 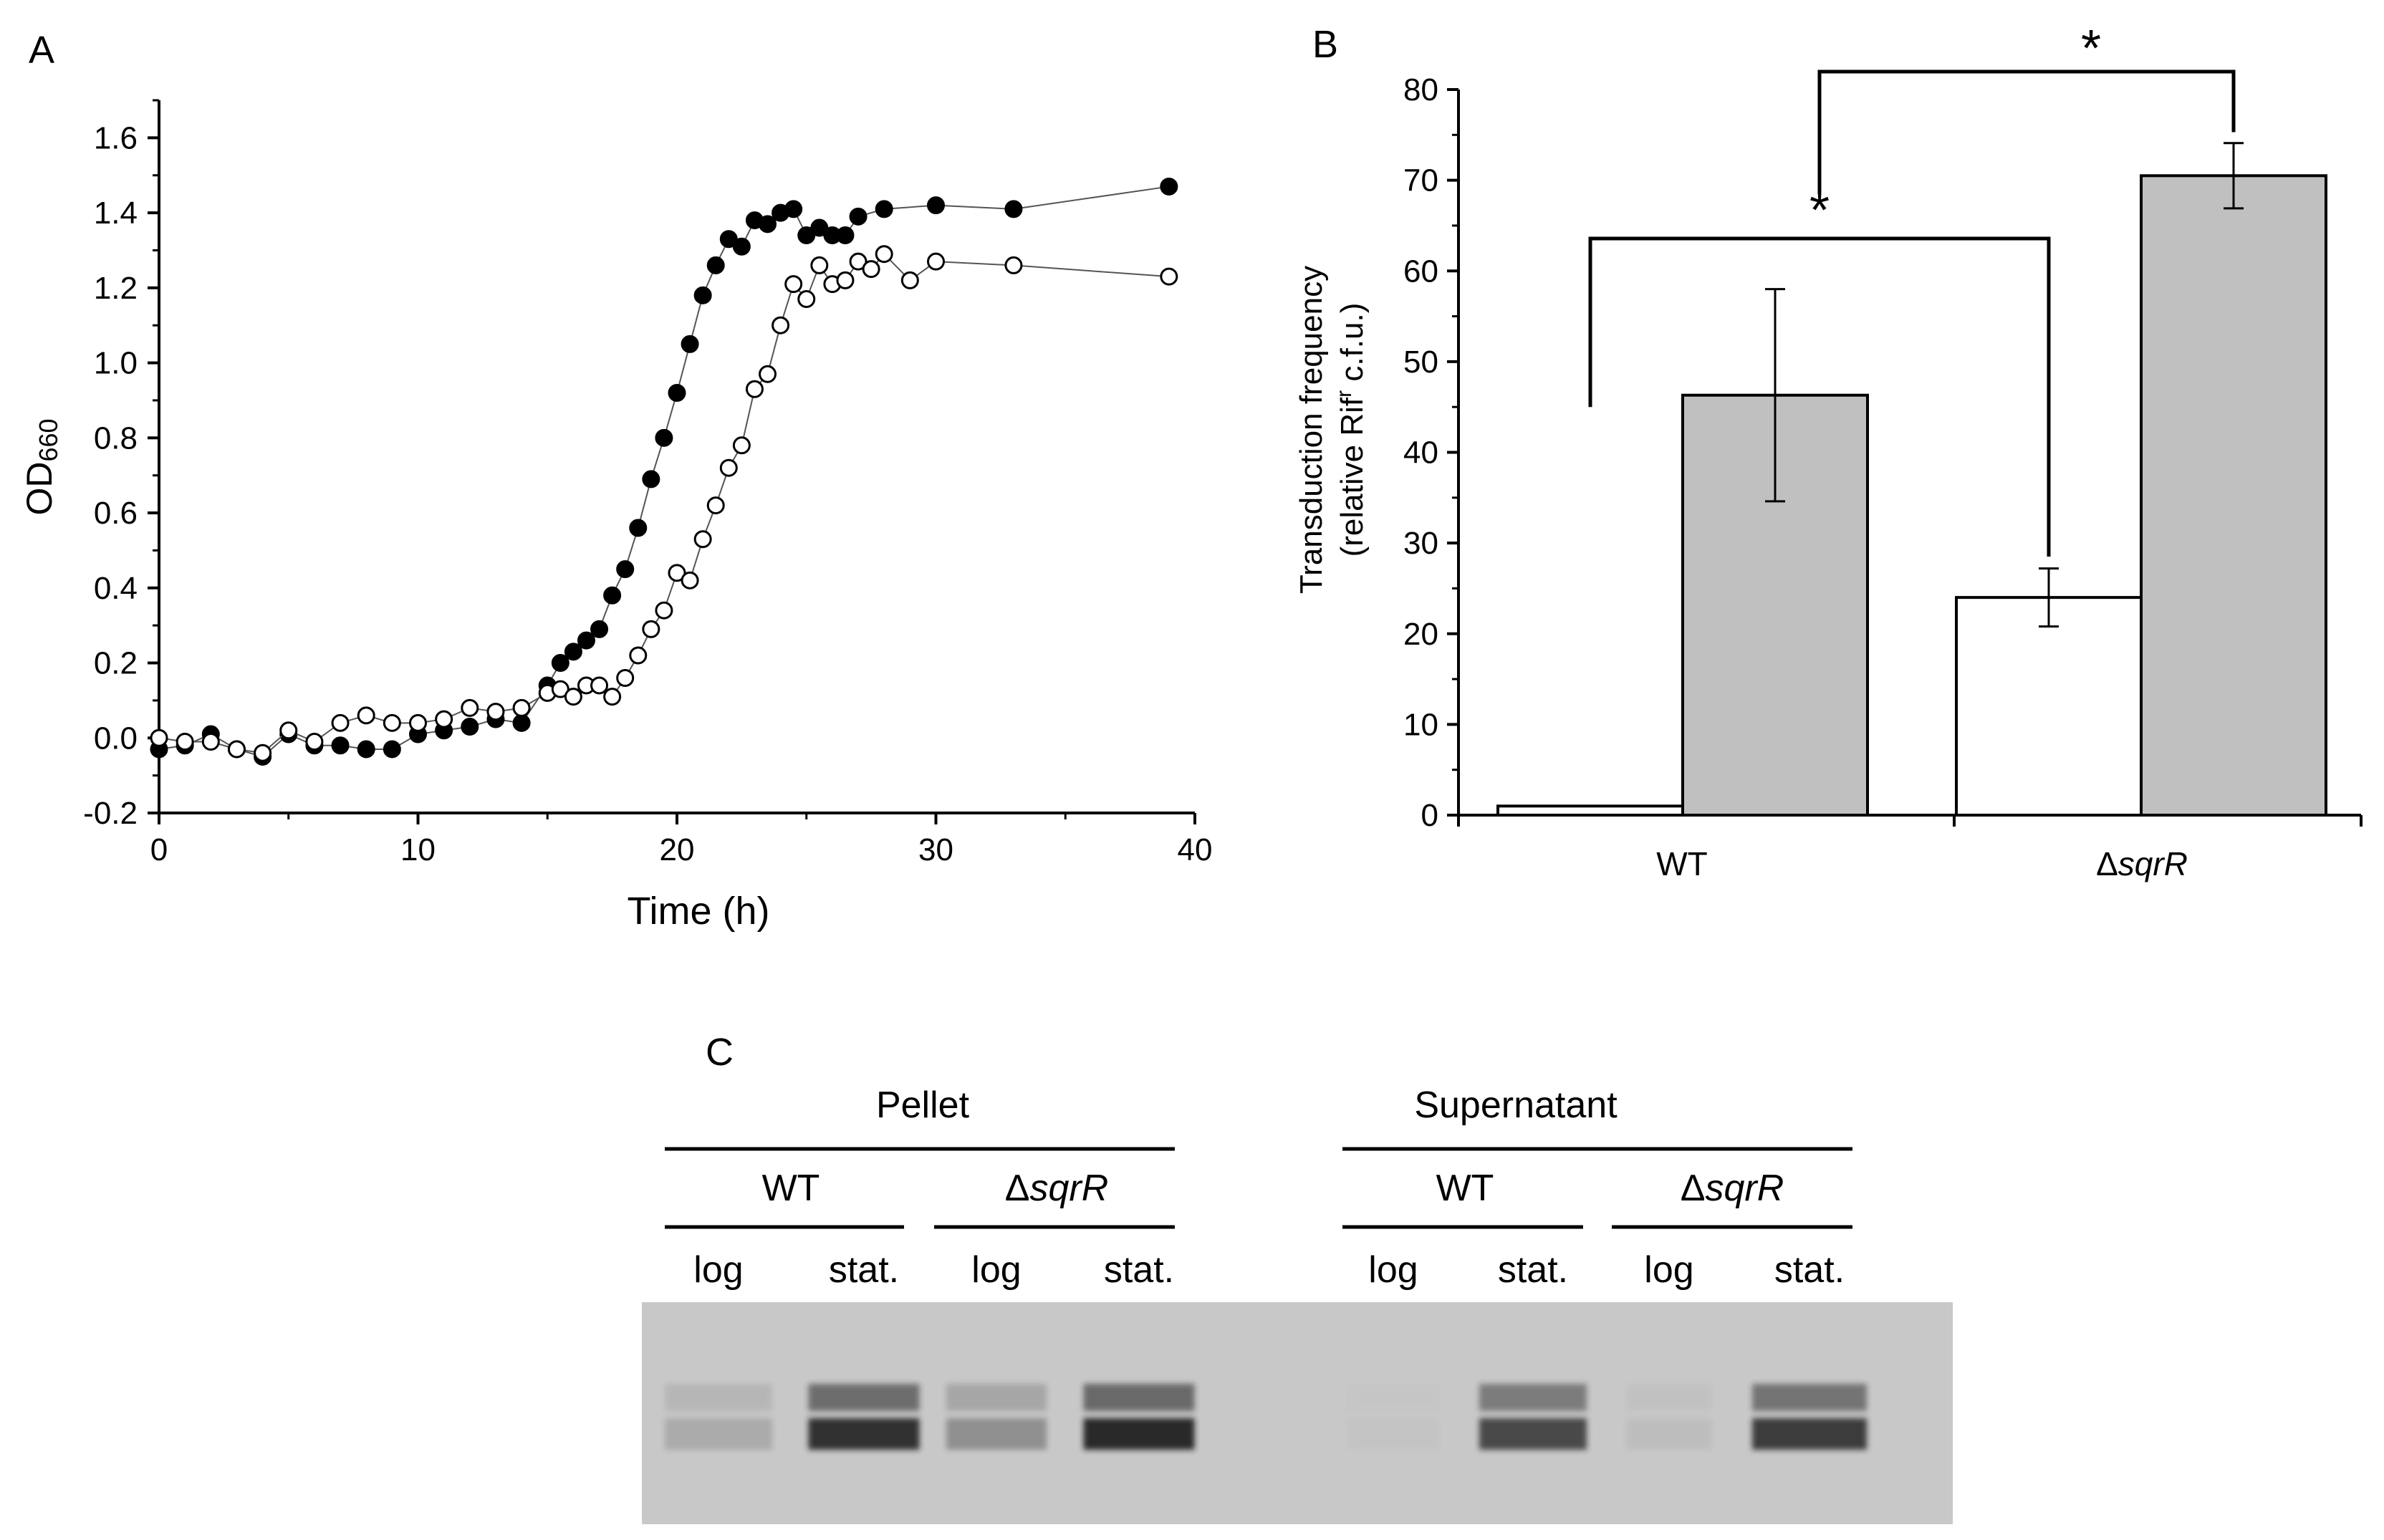 I want to click on category-label-sqrr: ΔsqrR, so click(x=2142, y=863).